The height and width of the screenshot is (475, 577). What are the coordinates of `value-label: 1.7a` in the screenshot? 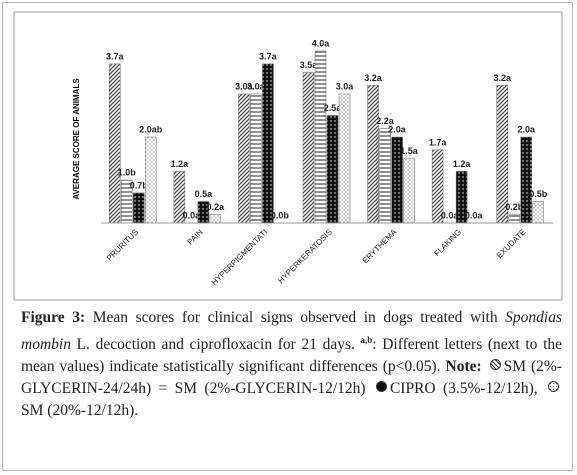 It's located at (438, 142).